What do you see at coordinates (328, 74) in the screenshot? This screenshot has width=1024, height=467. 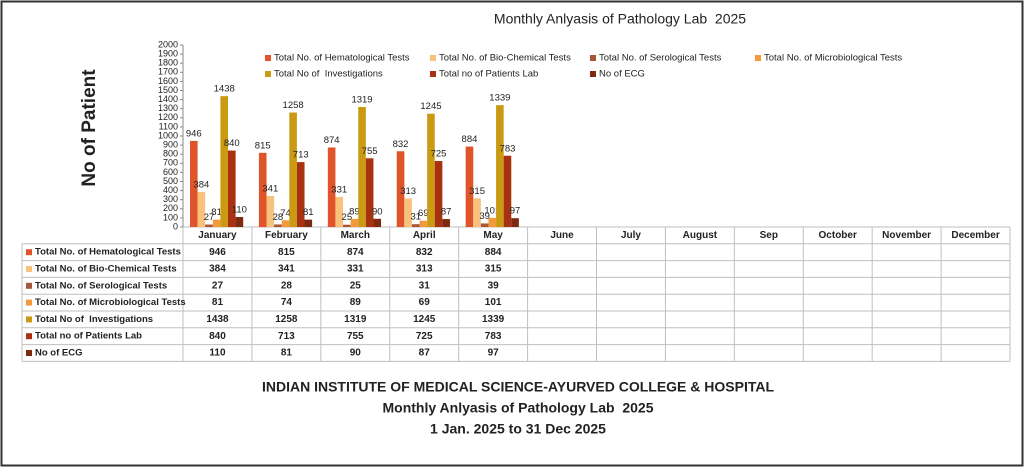 I see `legend-label: Total No of Investigations` at bounding box center [328, 74].